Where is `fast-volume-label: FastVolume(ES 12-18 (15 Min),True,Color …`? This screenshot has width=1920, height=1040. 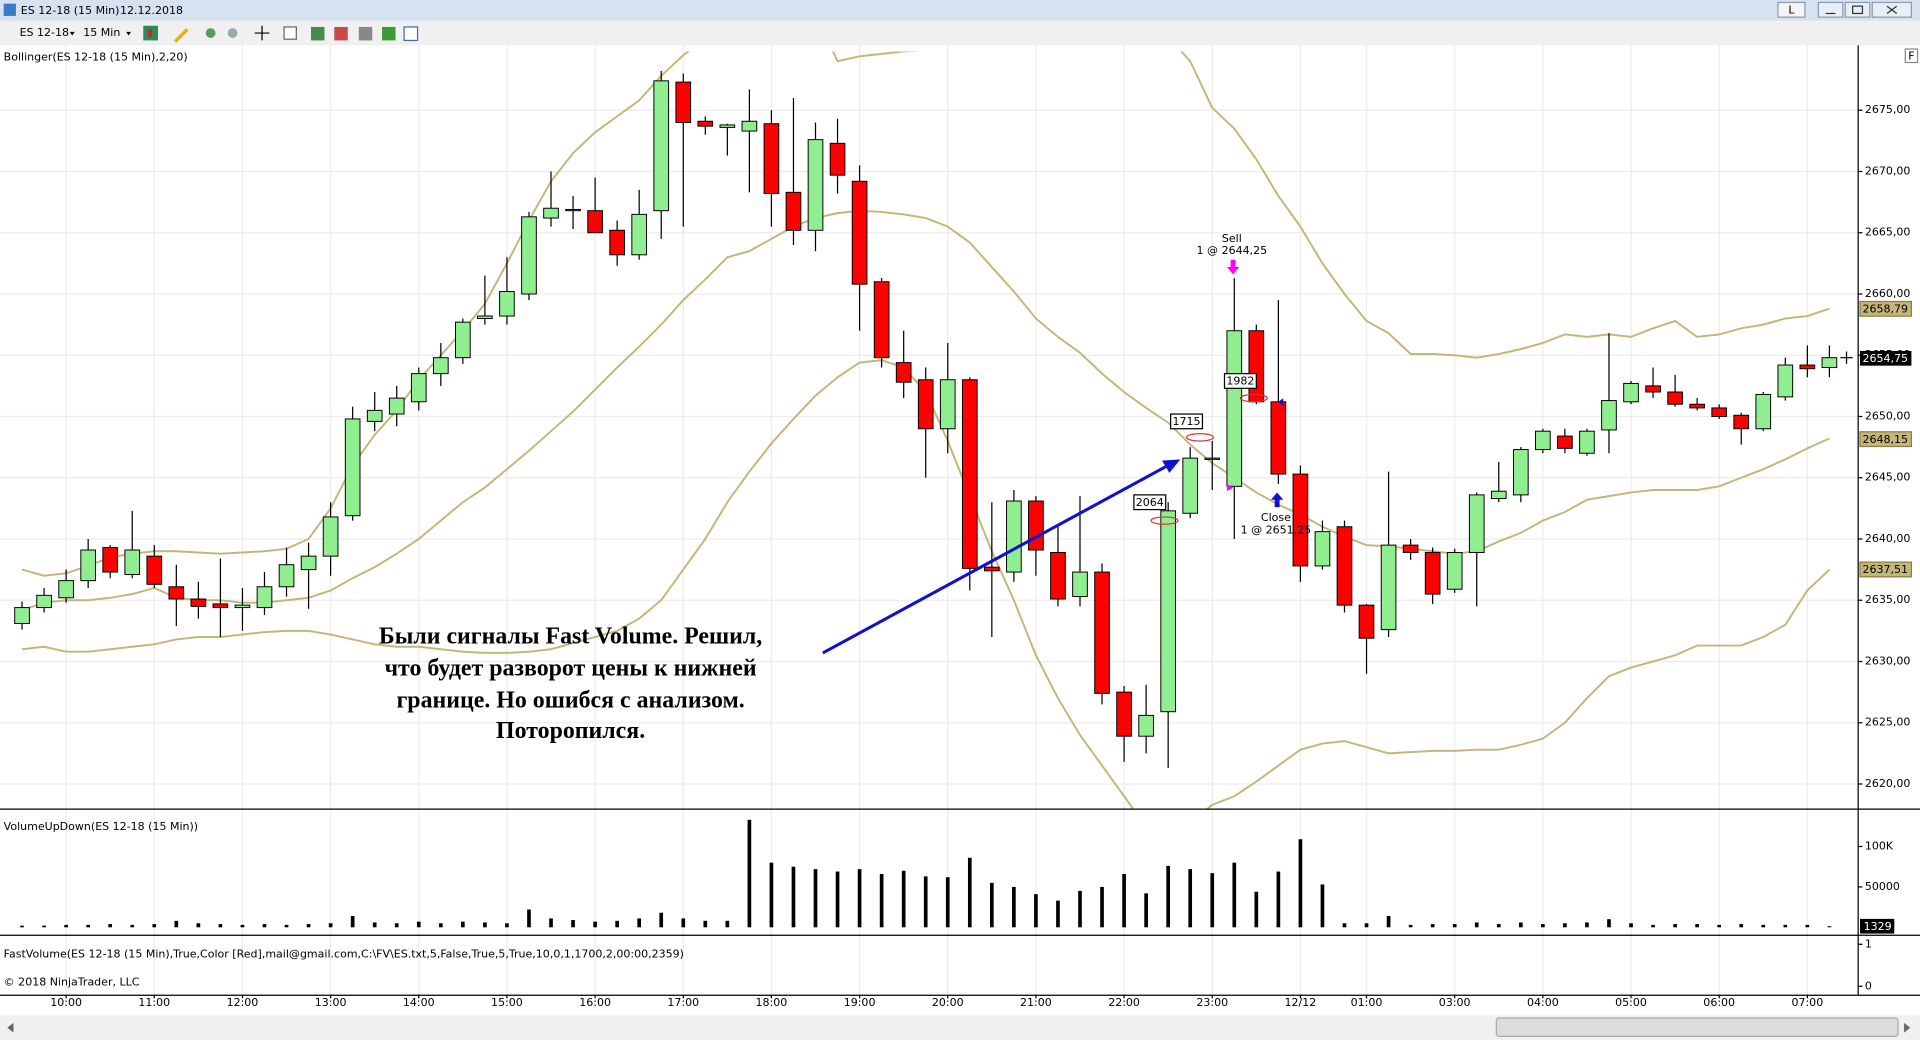 fast-volume-label: FastVolume(ES 12-18 (15 Min),True,Color … is located at coordinates (344, 953).